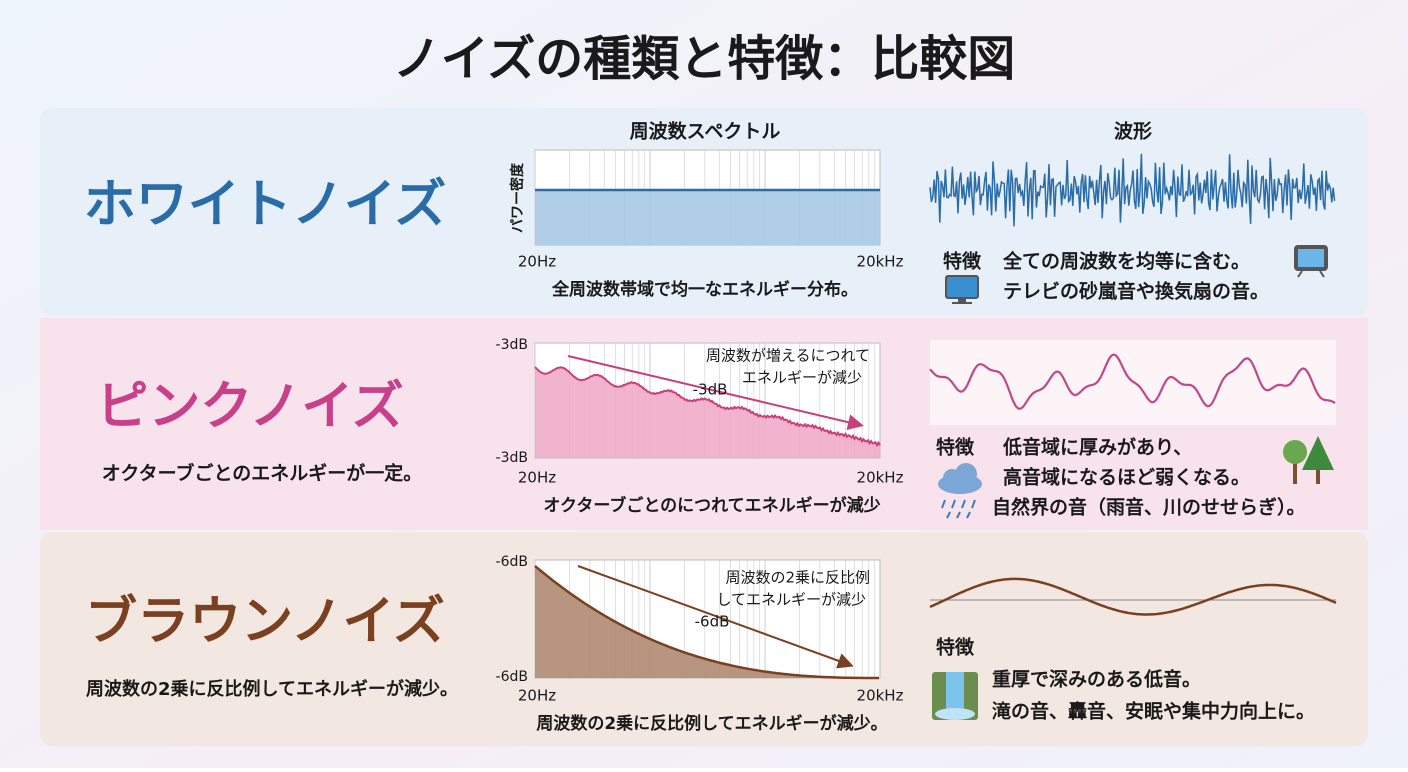  I want to click on y-label: パワー密度, so click(517, 197).